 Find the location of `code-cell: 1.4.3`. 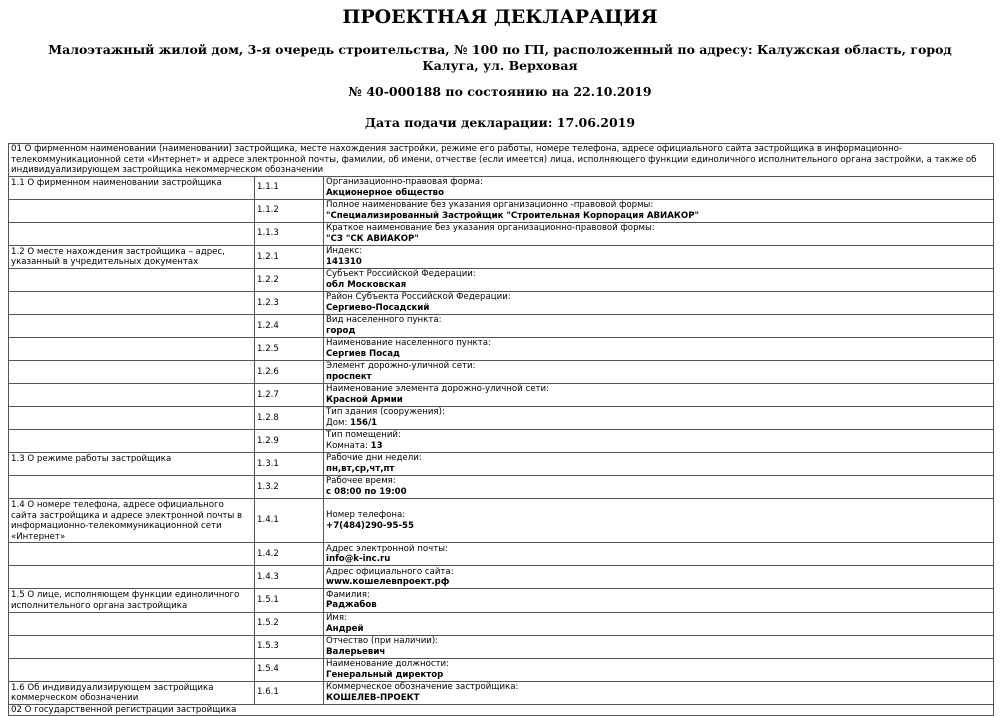

code-cell: 1.4.3 is located at coordinates (289, 577).